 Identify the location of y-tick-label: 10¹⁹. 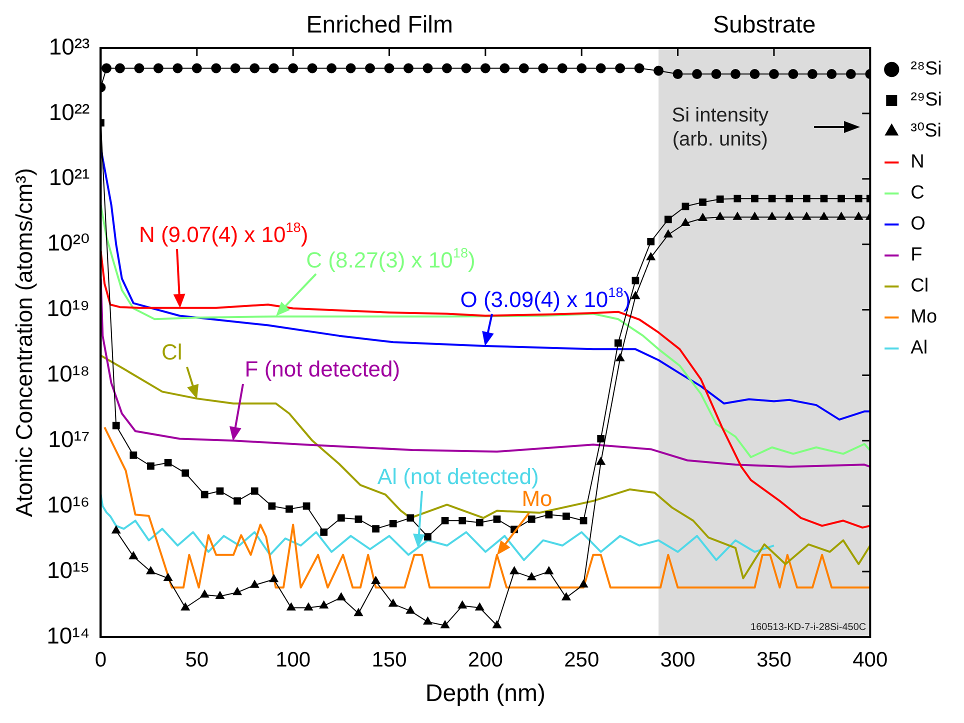
(68, 308).